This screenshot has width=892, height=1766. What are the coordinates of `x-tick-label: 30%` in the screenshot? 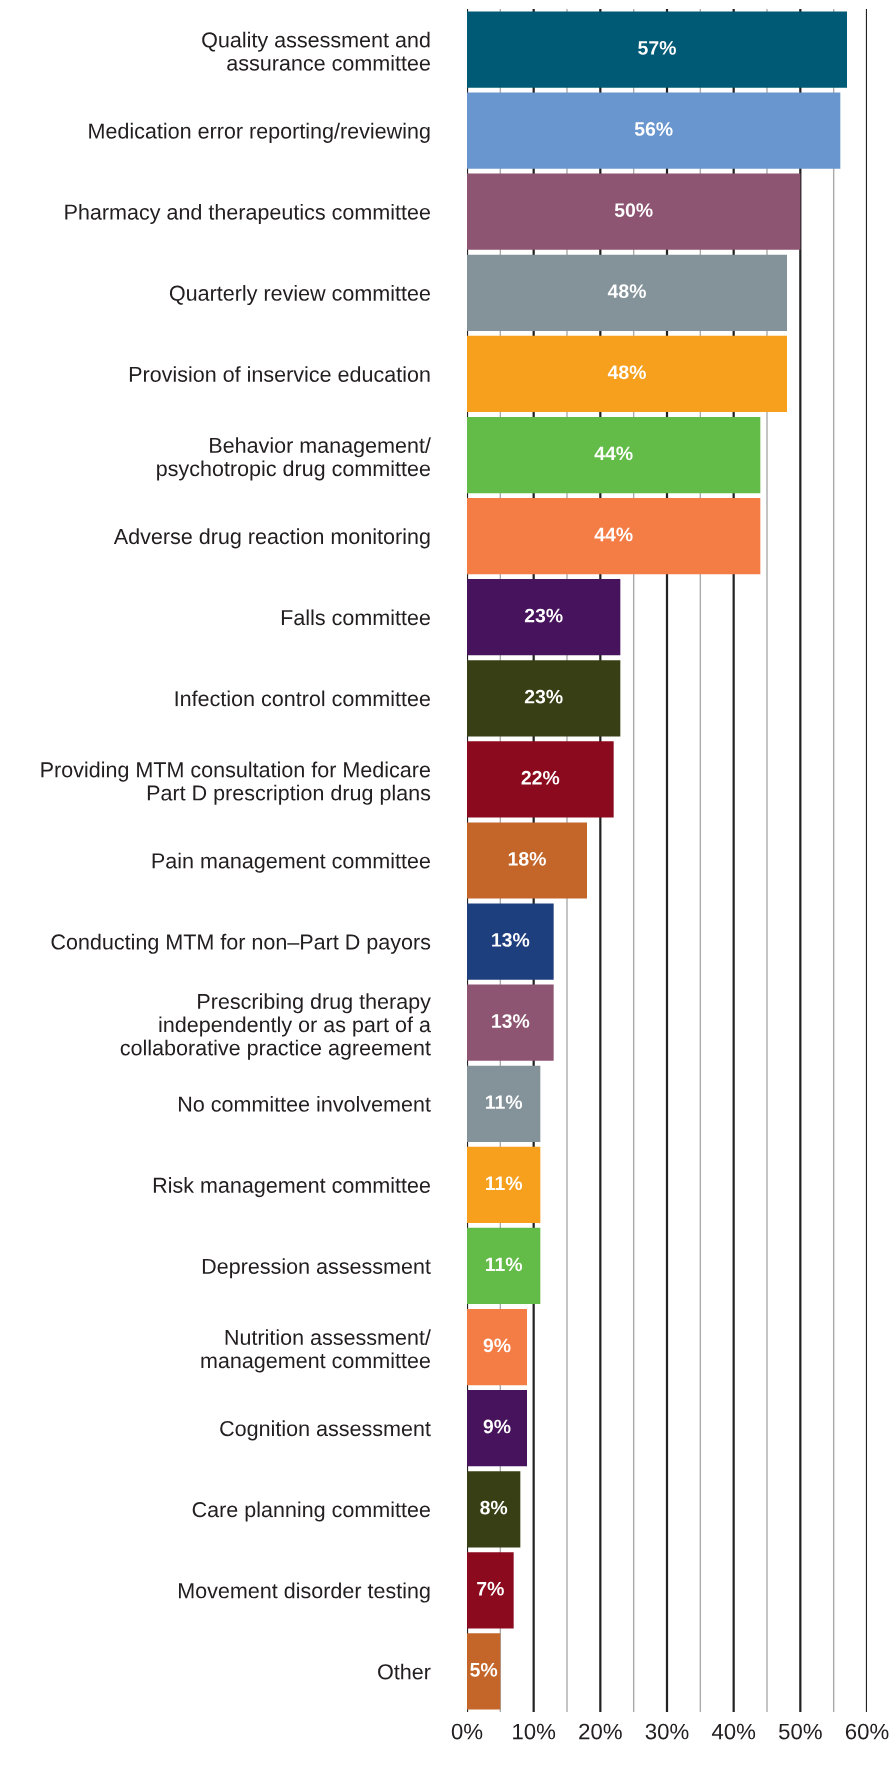 It's located at (667, 1731).